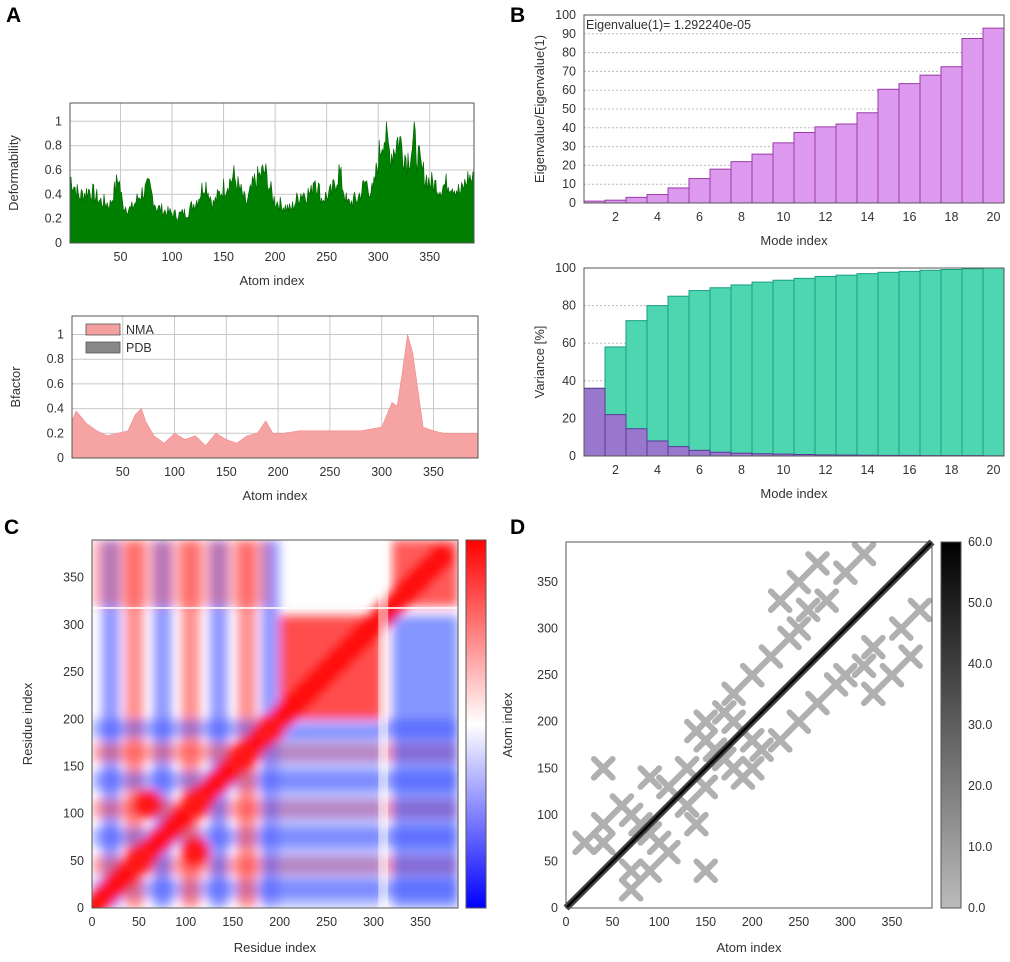  I want to click on y-tick-label: 350, so click(73, 578).